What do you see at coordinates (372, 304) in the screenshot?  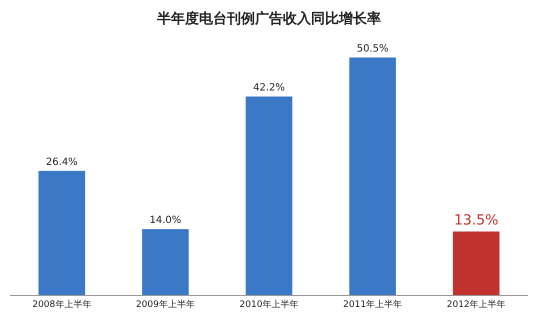 I see `x-tick-label: 2011年上半年` at bounding box center [372, 304].